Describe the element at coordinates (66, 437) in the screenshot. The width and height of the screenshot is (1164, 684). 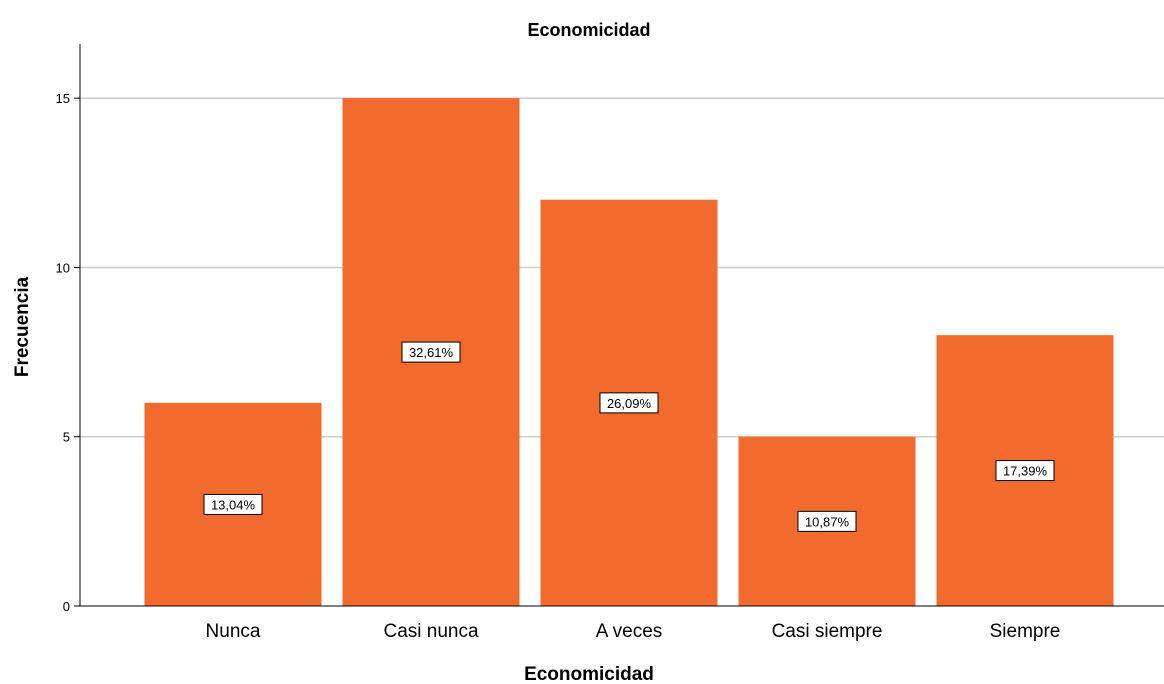
I see `y-tick-label: 5` at that location.